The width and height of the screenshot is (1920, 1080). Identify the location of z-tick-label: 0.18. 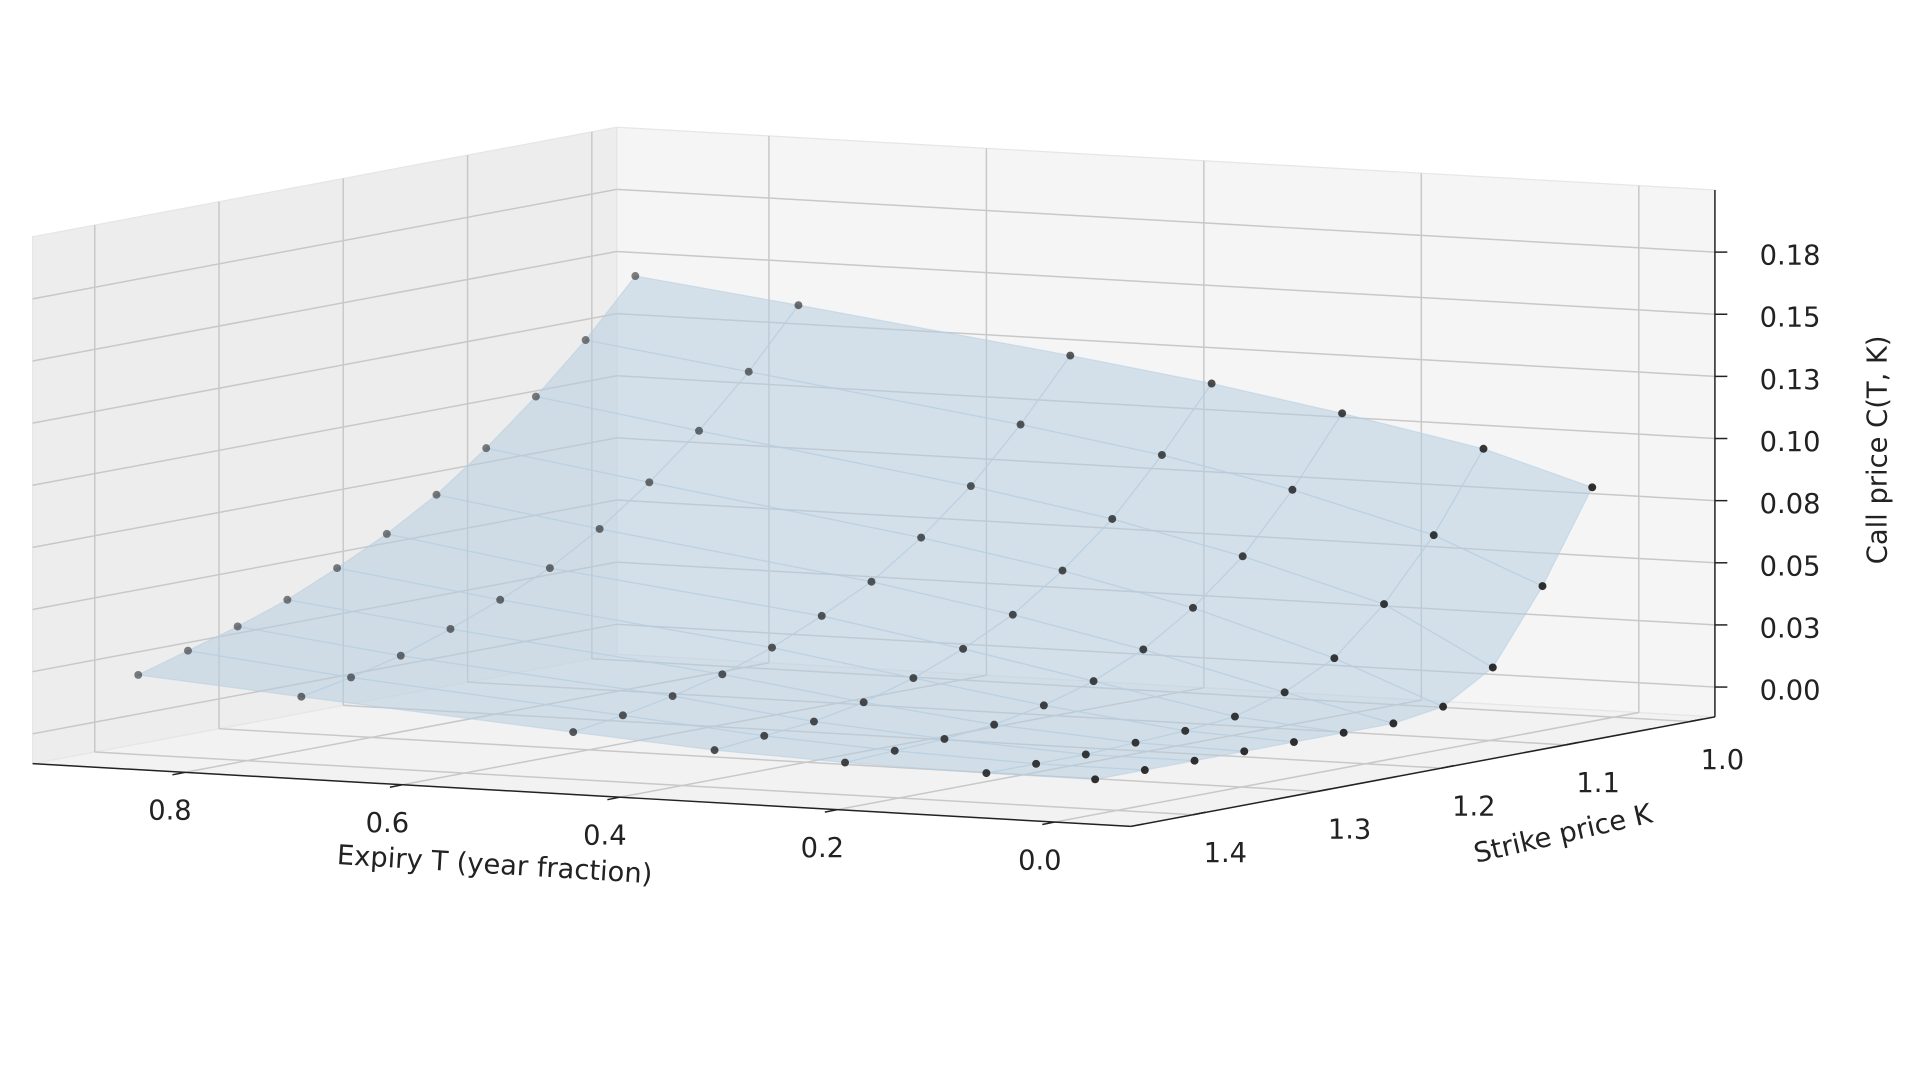
(1790, 256).